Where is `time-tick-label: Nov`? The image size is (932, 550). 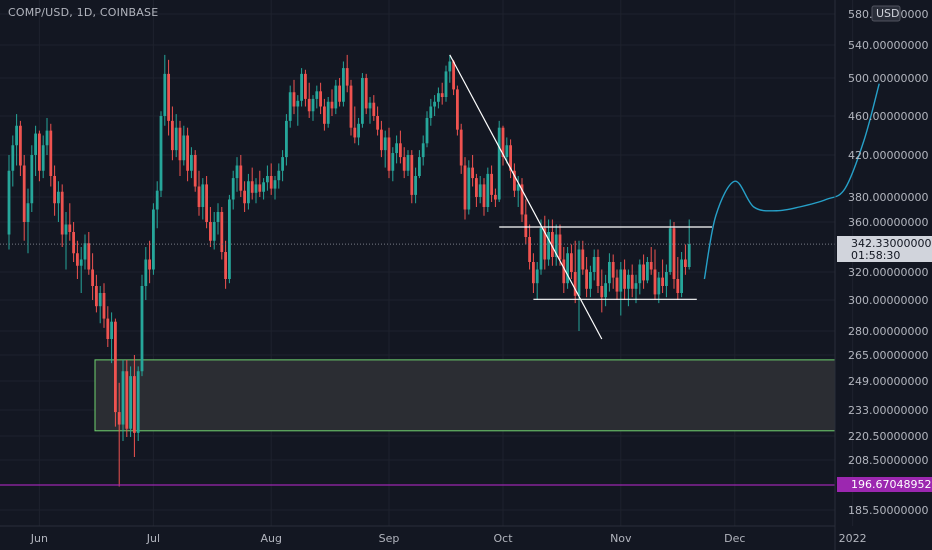
time-tick-label: Nov is located at coordinates (621, 538).